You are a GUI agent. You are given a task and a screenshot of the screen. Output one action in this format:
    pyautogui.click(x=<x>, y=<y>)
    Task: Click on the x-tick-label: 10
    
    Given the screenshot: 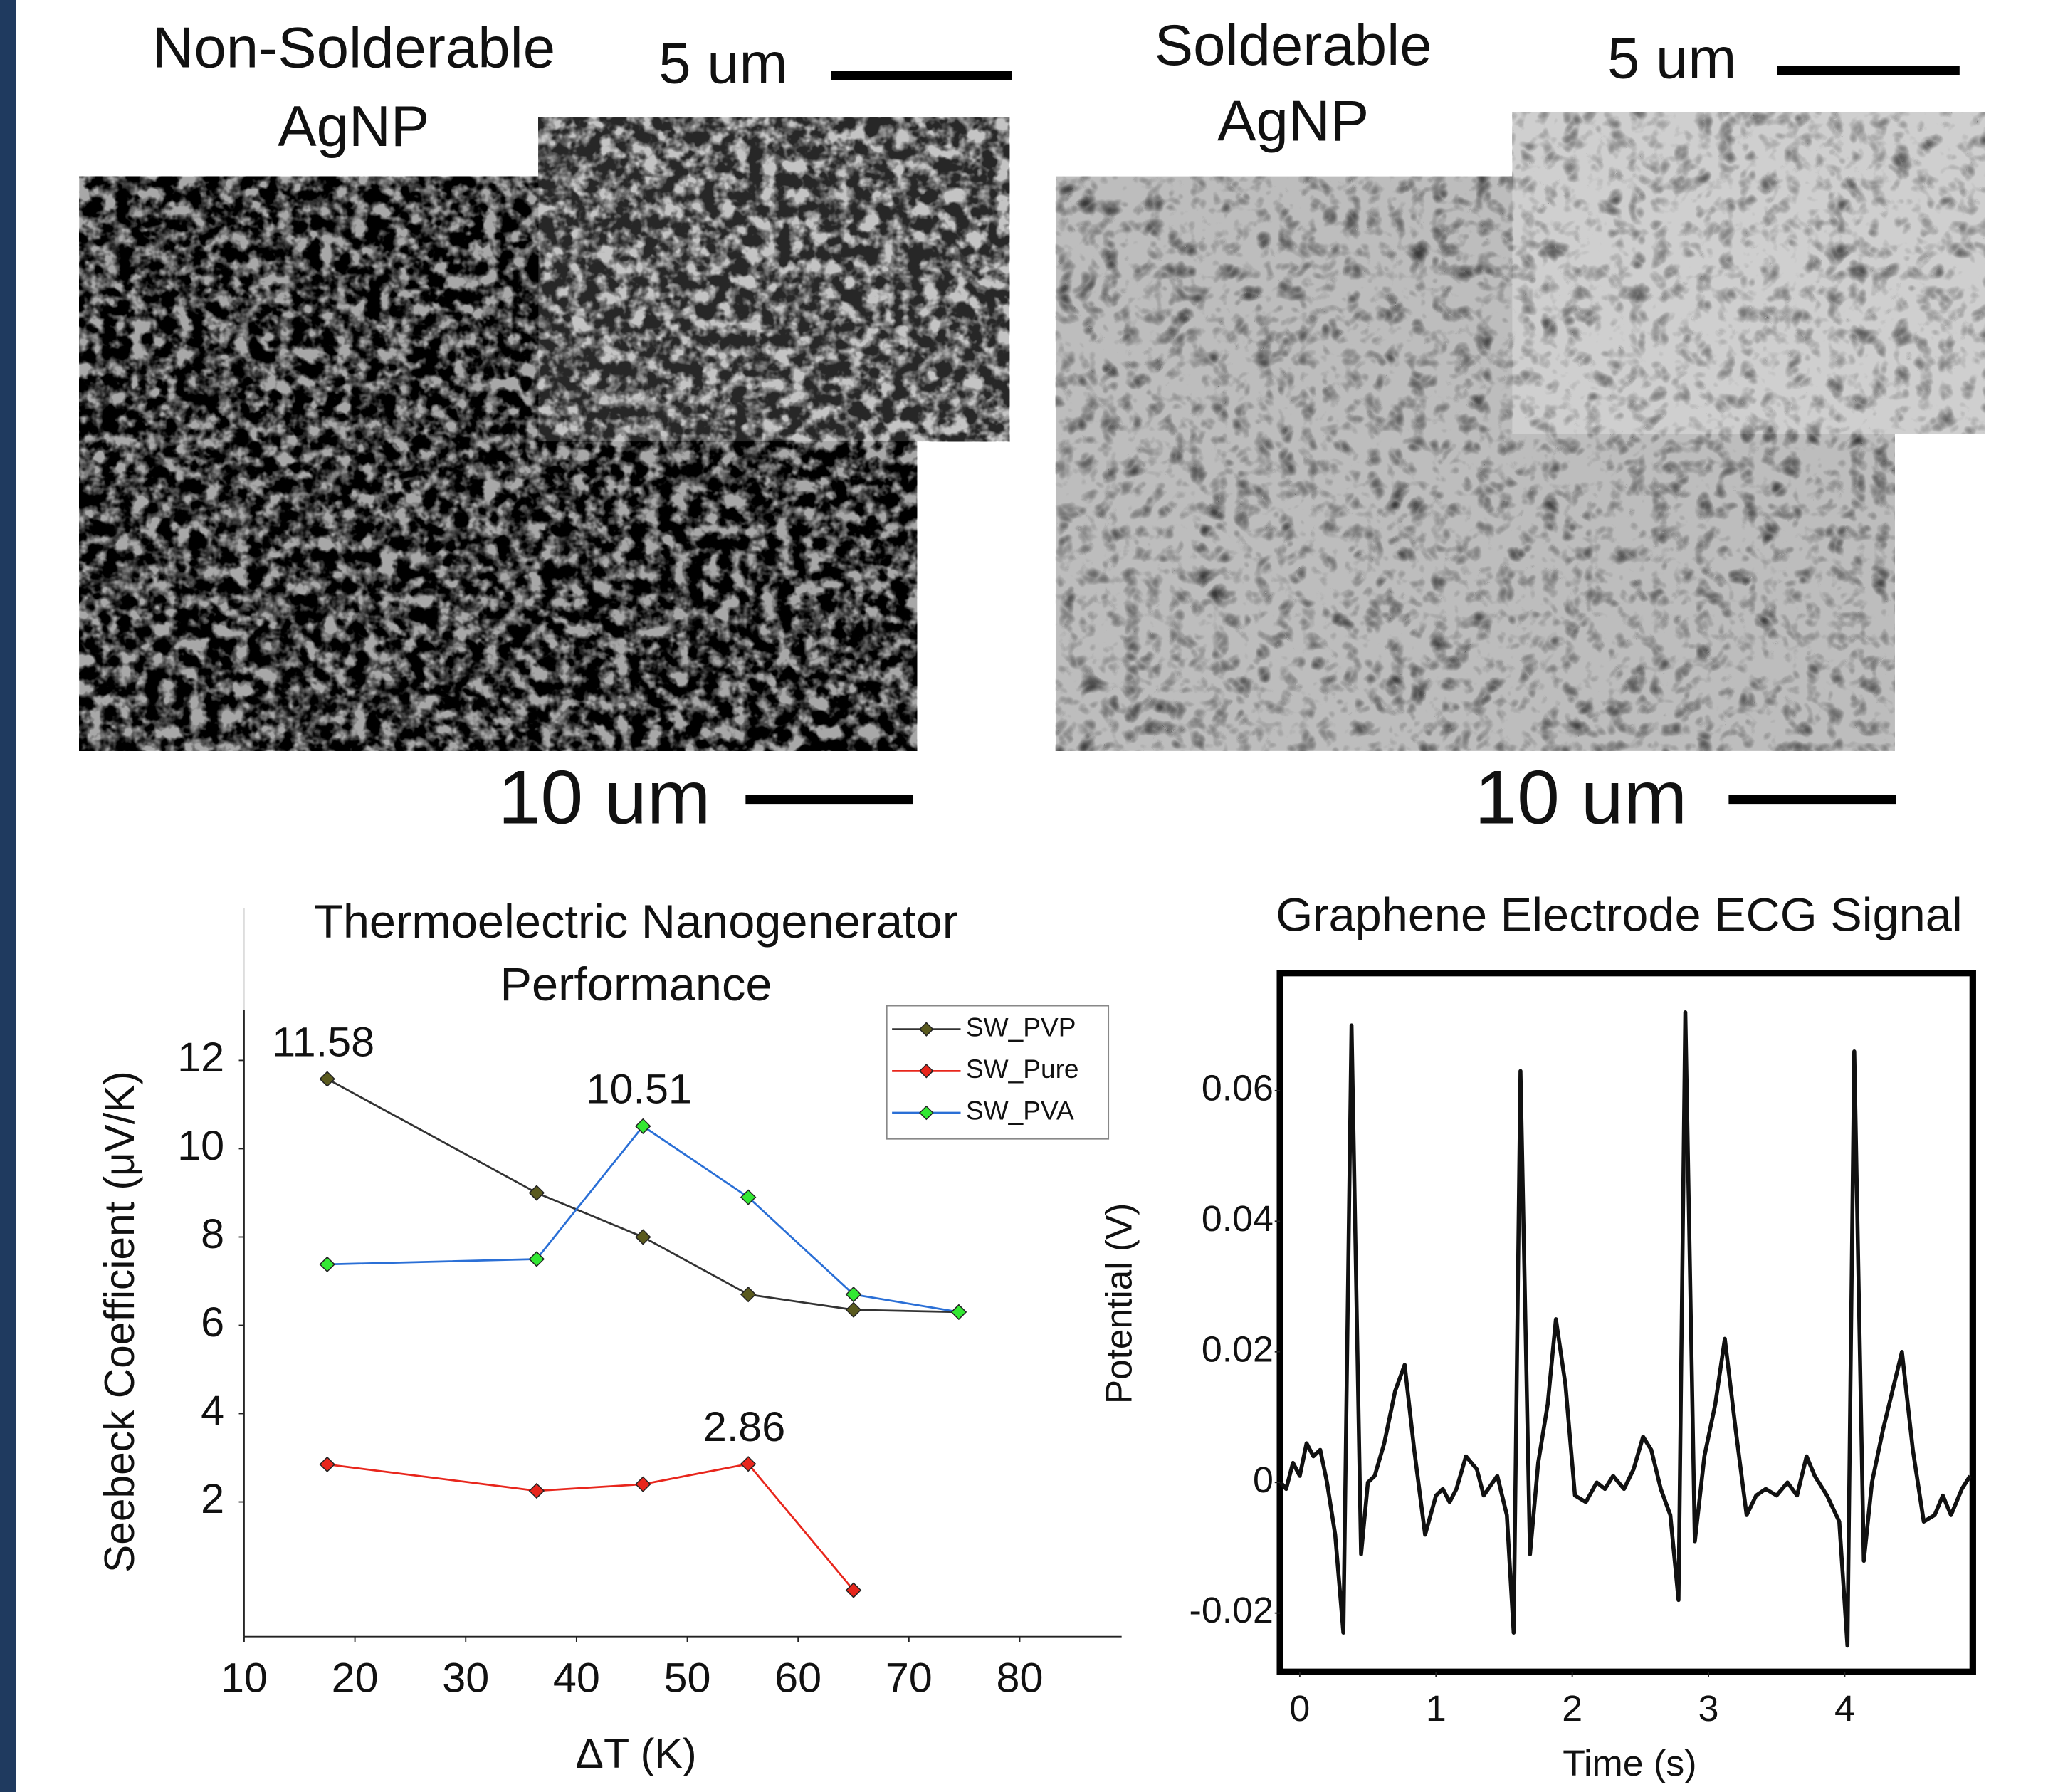 What is the action you would take?
    pyautogui.click(x=244, y=1678)
    